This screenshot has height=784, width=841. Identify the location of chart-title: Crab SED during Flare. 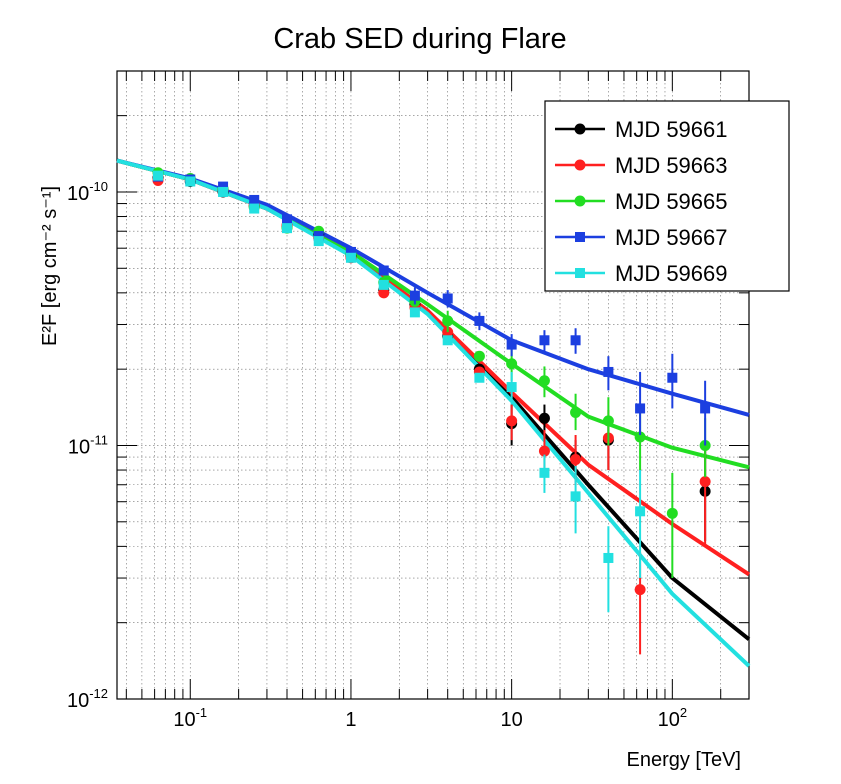
(419, 39).